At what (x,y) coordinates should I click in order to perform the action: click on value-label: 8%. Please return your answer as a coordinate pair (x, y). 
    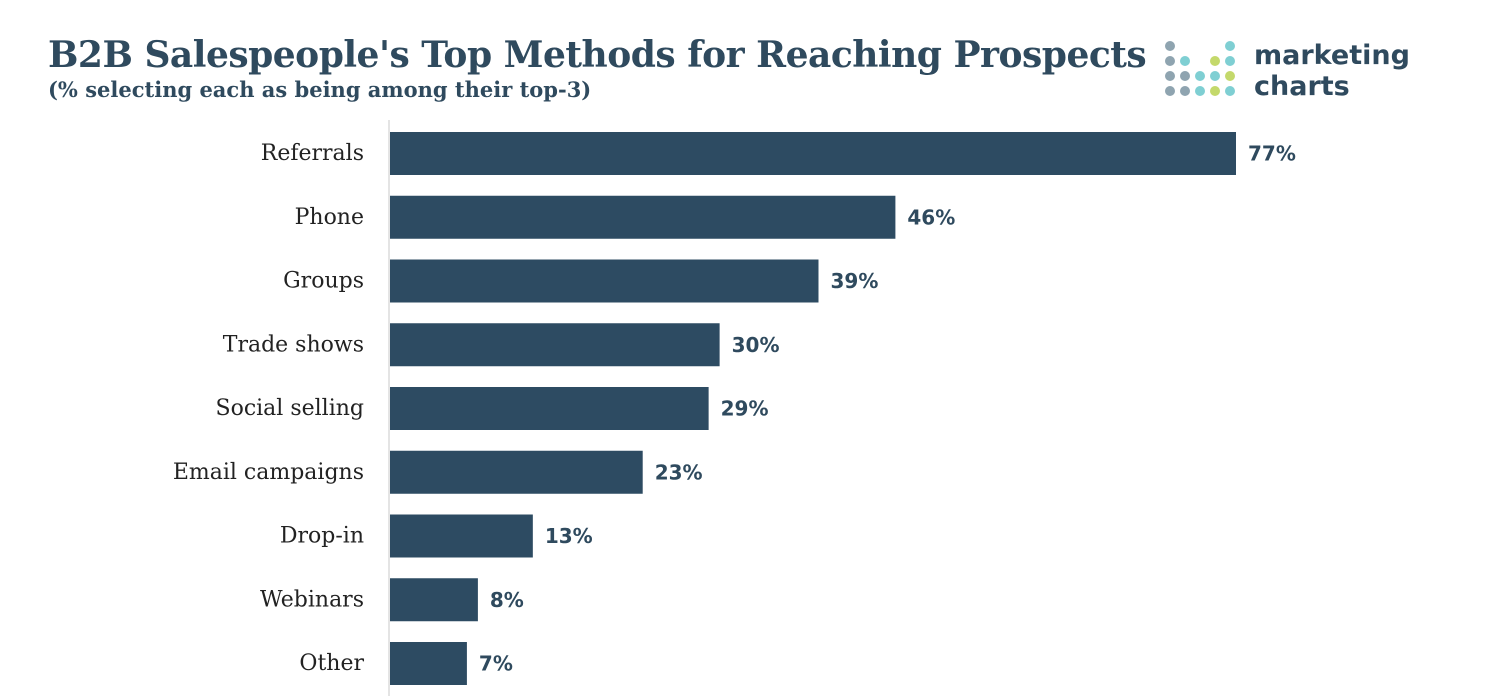
    Looking at the image, I should click on (507, 600).